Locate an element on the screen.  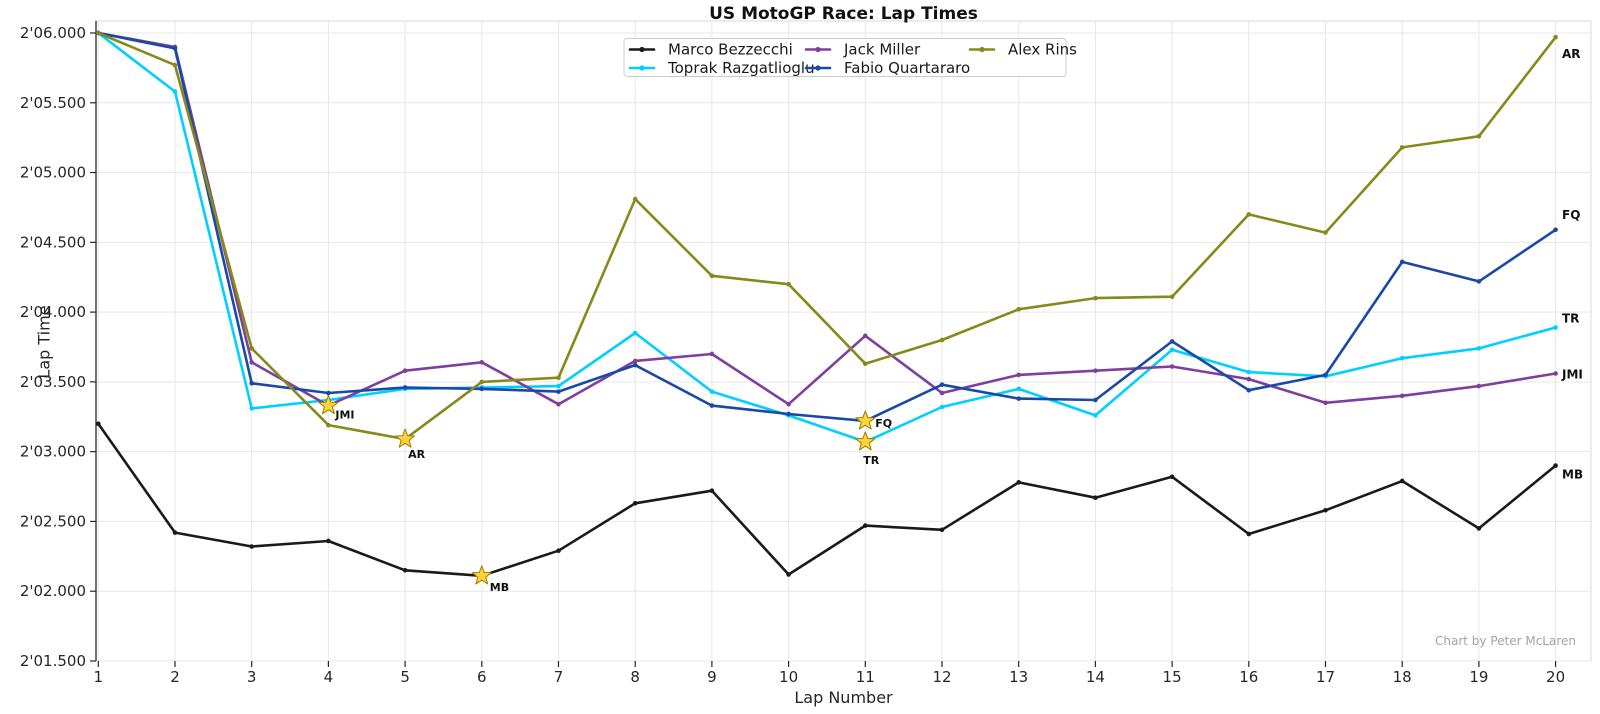
x-tick-label: 5 is located at coordinates (405, 677).